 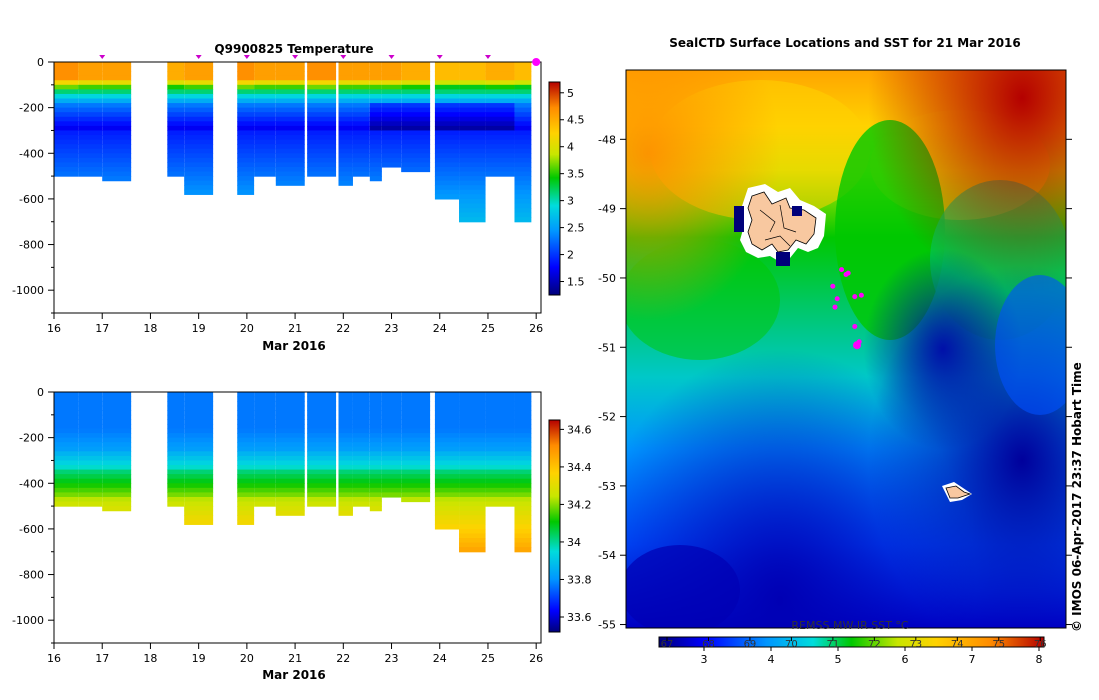 What do you see at coordinates (554, 188) in the screenshot?
I see `temperature-colorbar` at bounding box center [554, 188].